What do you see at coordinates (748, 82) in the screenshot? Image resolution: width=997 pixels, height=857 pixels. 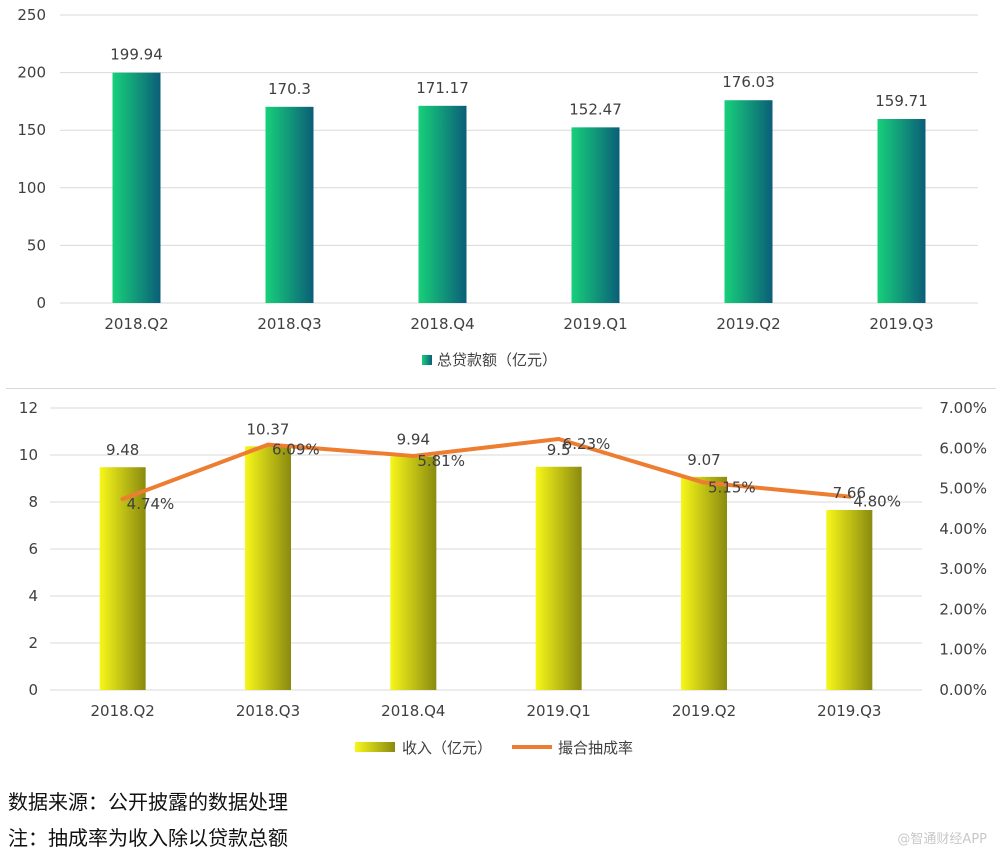 I see `data-label: 176.03` at bounding box center [748, 82].